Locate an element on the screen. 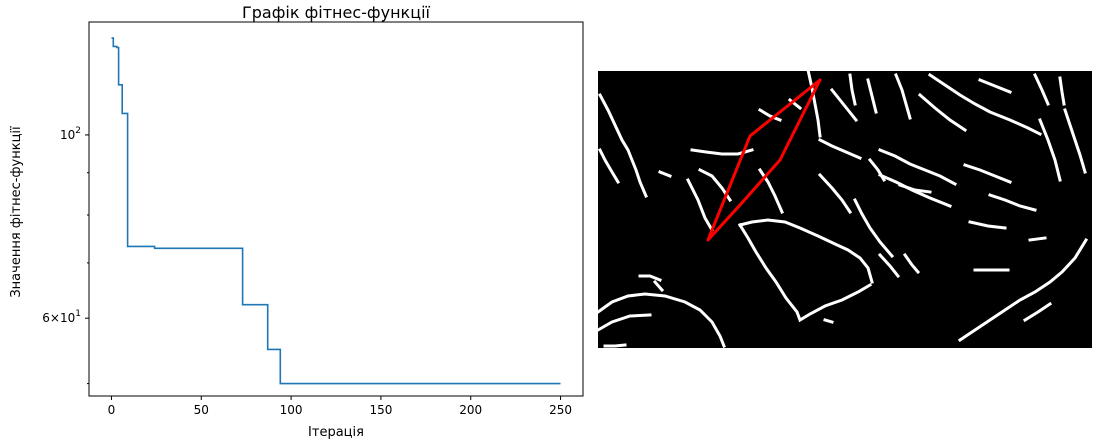  y-tick-label: 102 is located at coordinates (70, 134).